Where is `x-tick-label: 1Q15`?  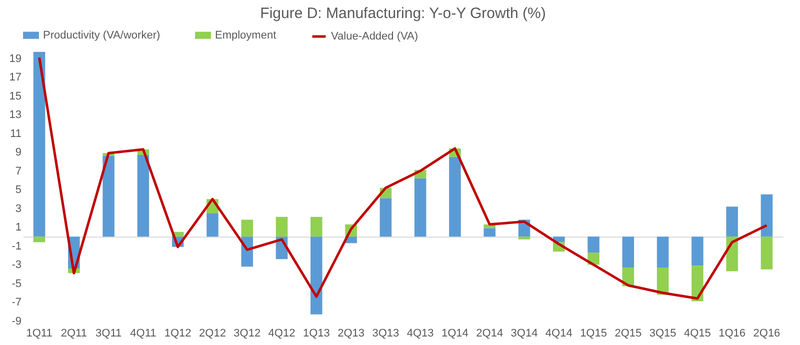
x-tick-label: 1Q15 is located at coordinates (593, 334).